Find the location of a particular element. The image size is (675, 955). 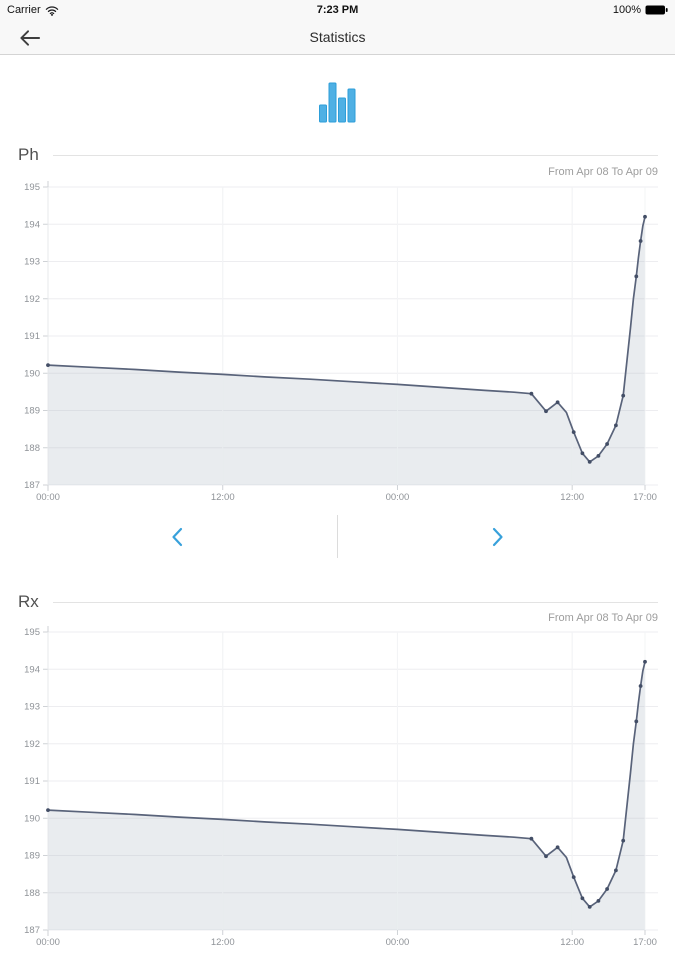

status-left: Carrier is located at coordinates (33, 10).